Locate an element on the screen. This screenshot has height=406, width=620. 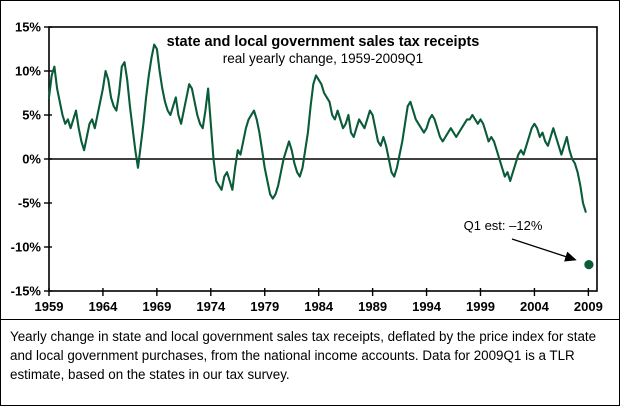
x-tick-label: 1994 is located at coordinates (427, 306).